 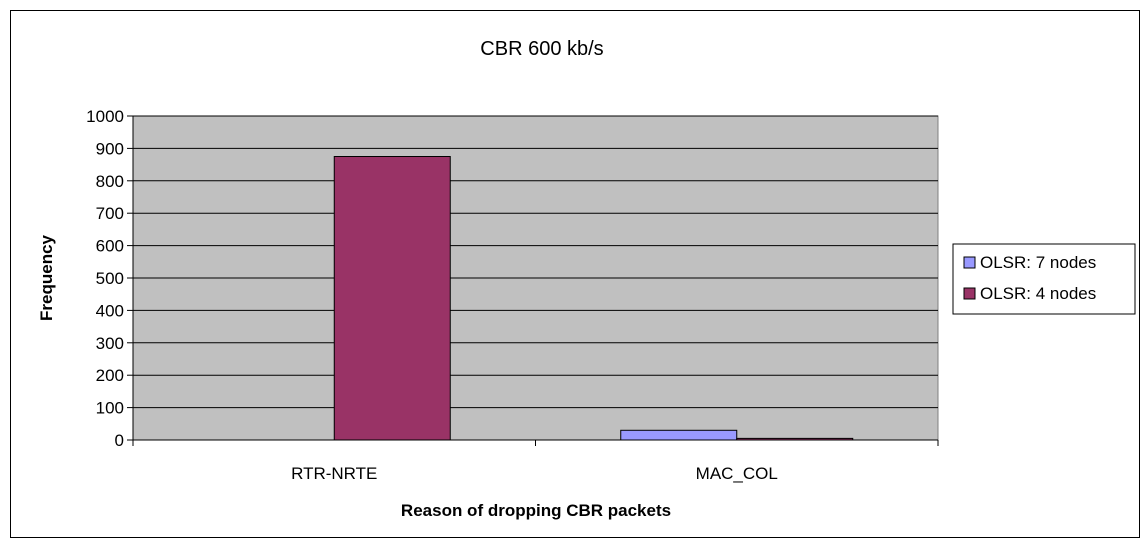 I want to click on y-axis-ticks: 0 100 200 300 400 500 600 700 800 900 1000, so click(x=109, y=278).